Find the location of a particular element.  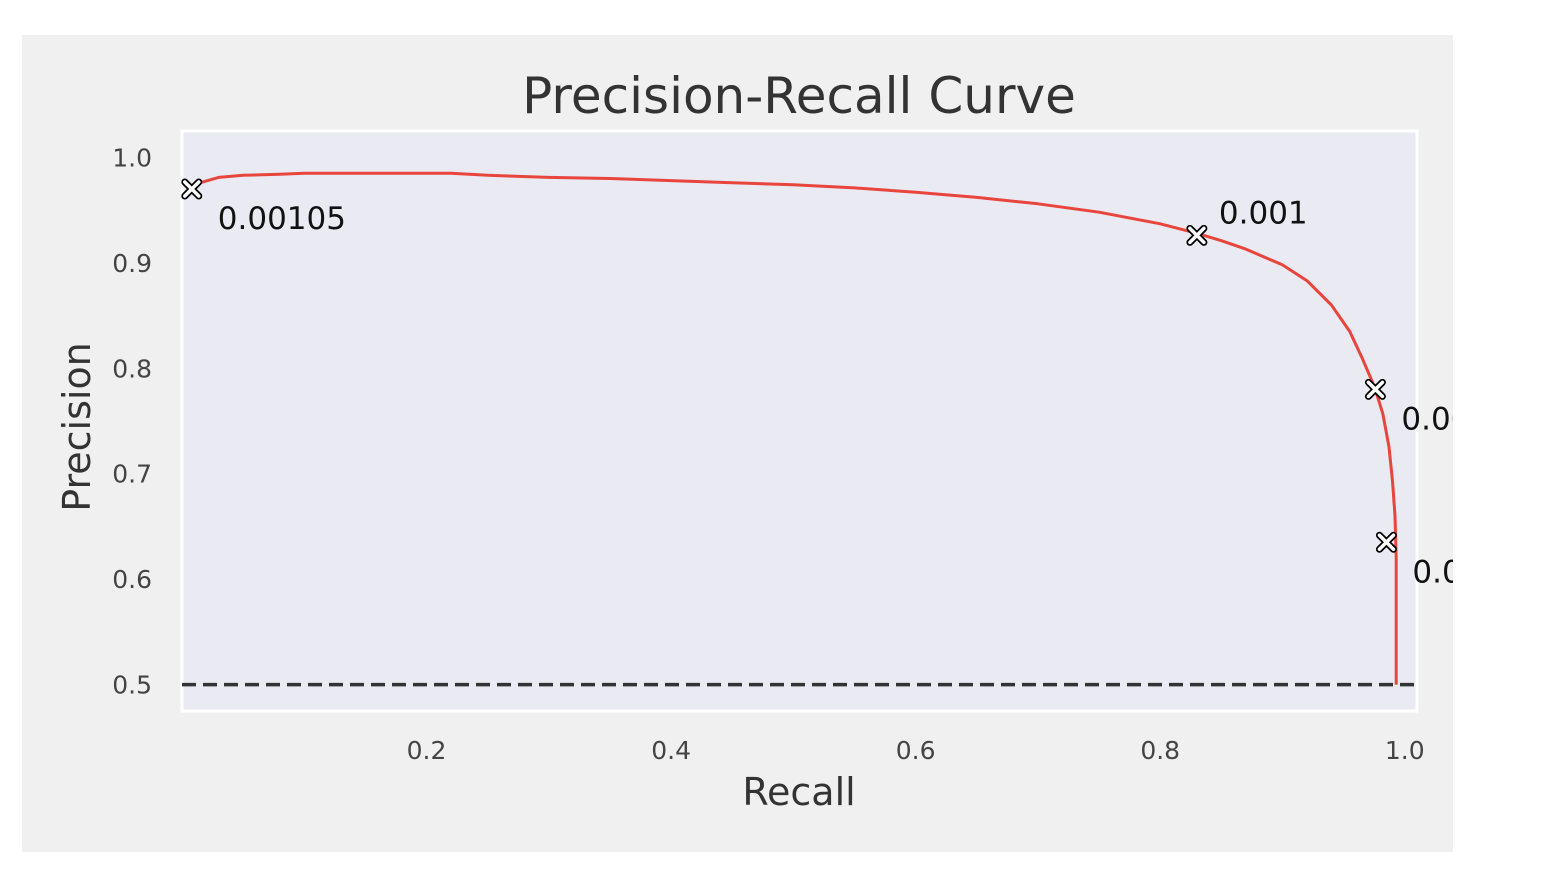

x-tick-label: 0.2 is located at coordinates (427, 750).